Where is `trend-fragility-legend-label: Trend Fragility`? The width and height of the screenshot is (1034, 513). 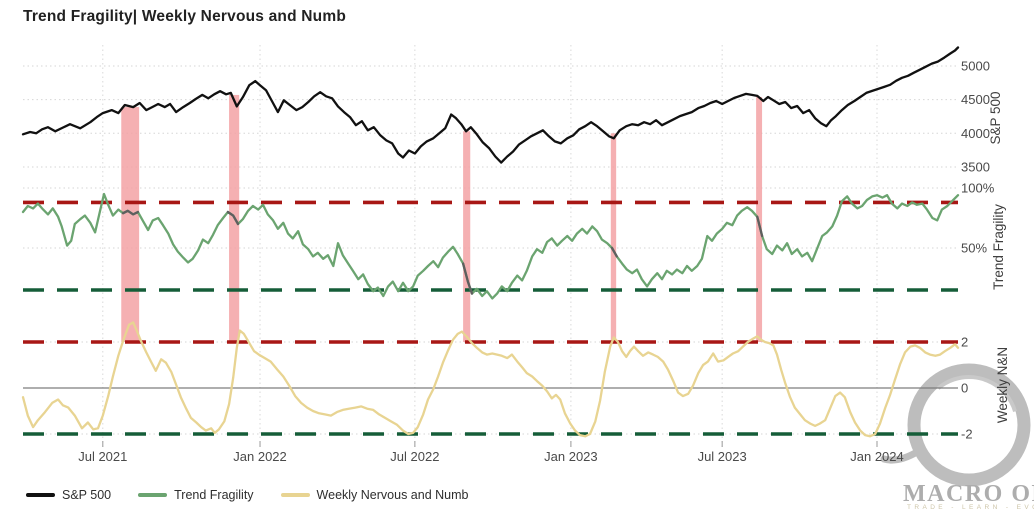
trend-fragility-legend-label: Trend Fragility is located at coordinates (214, 495).